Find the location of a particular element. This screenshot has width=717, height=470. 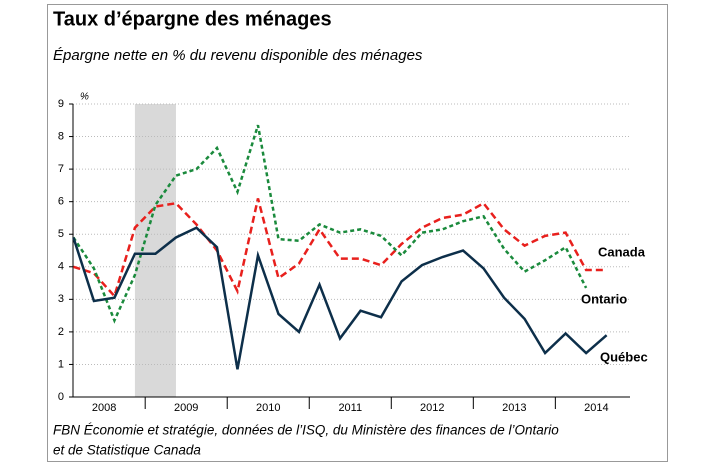

y-tick-label: 3 is located at coordinates (61, 299).